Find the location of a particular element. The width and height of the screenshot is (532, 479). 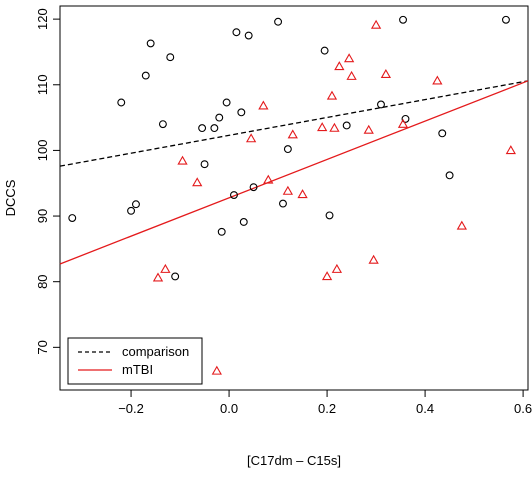

legend: comparison mTBI is located at coordinates (135, 361).